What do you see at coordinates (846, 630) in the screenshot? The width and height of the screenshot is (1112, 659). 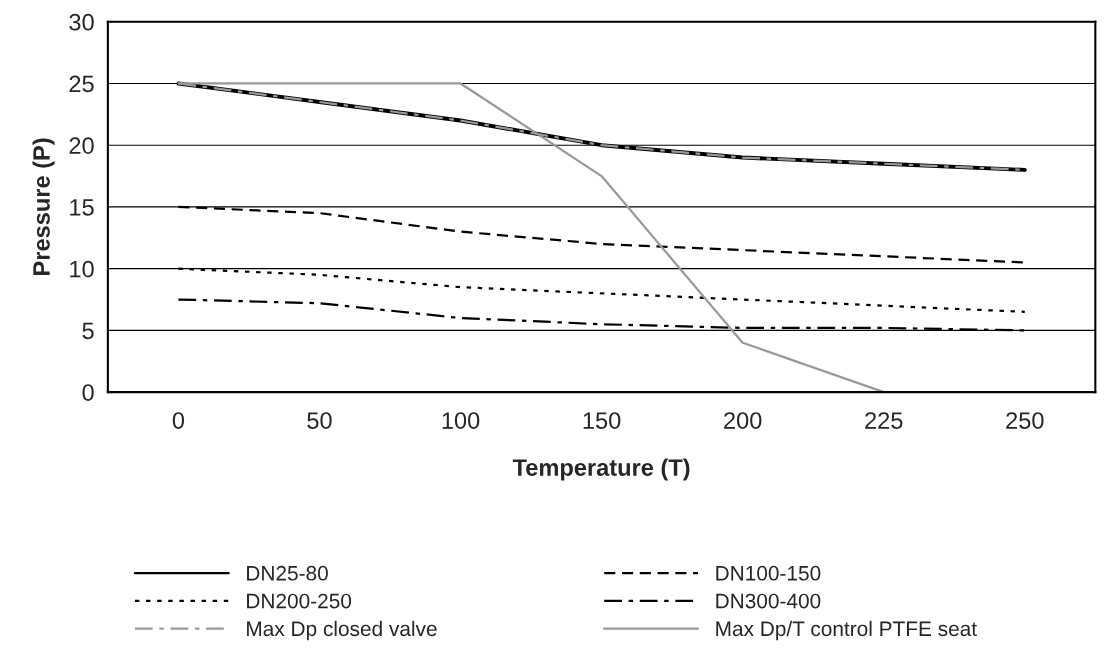 I see `legend-label: Max Dp/T control PTFE seat` at bounding box center [846, 630].